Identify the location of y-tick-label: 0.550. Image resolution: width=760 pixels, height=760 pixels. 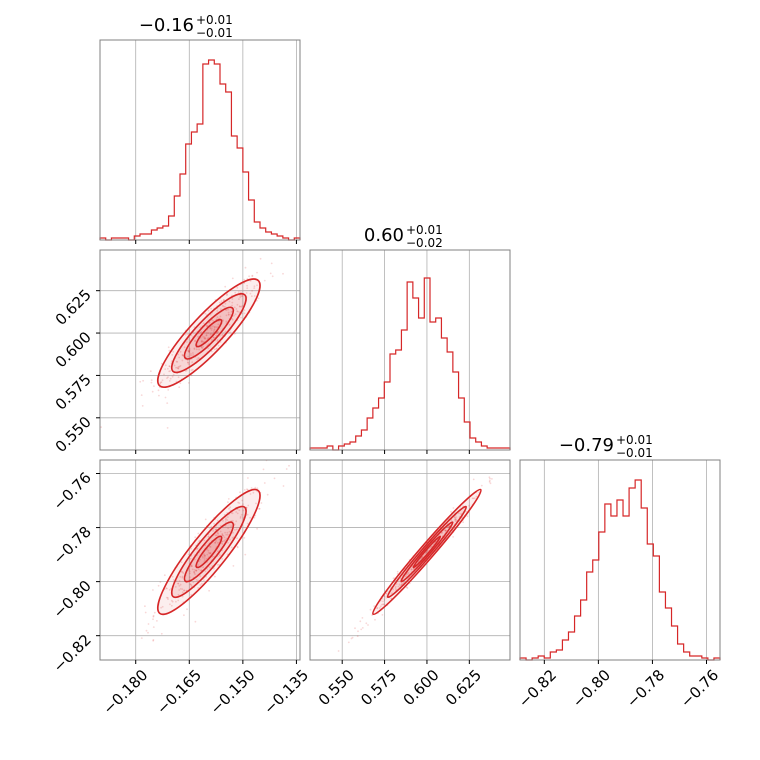
(73, 434).